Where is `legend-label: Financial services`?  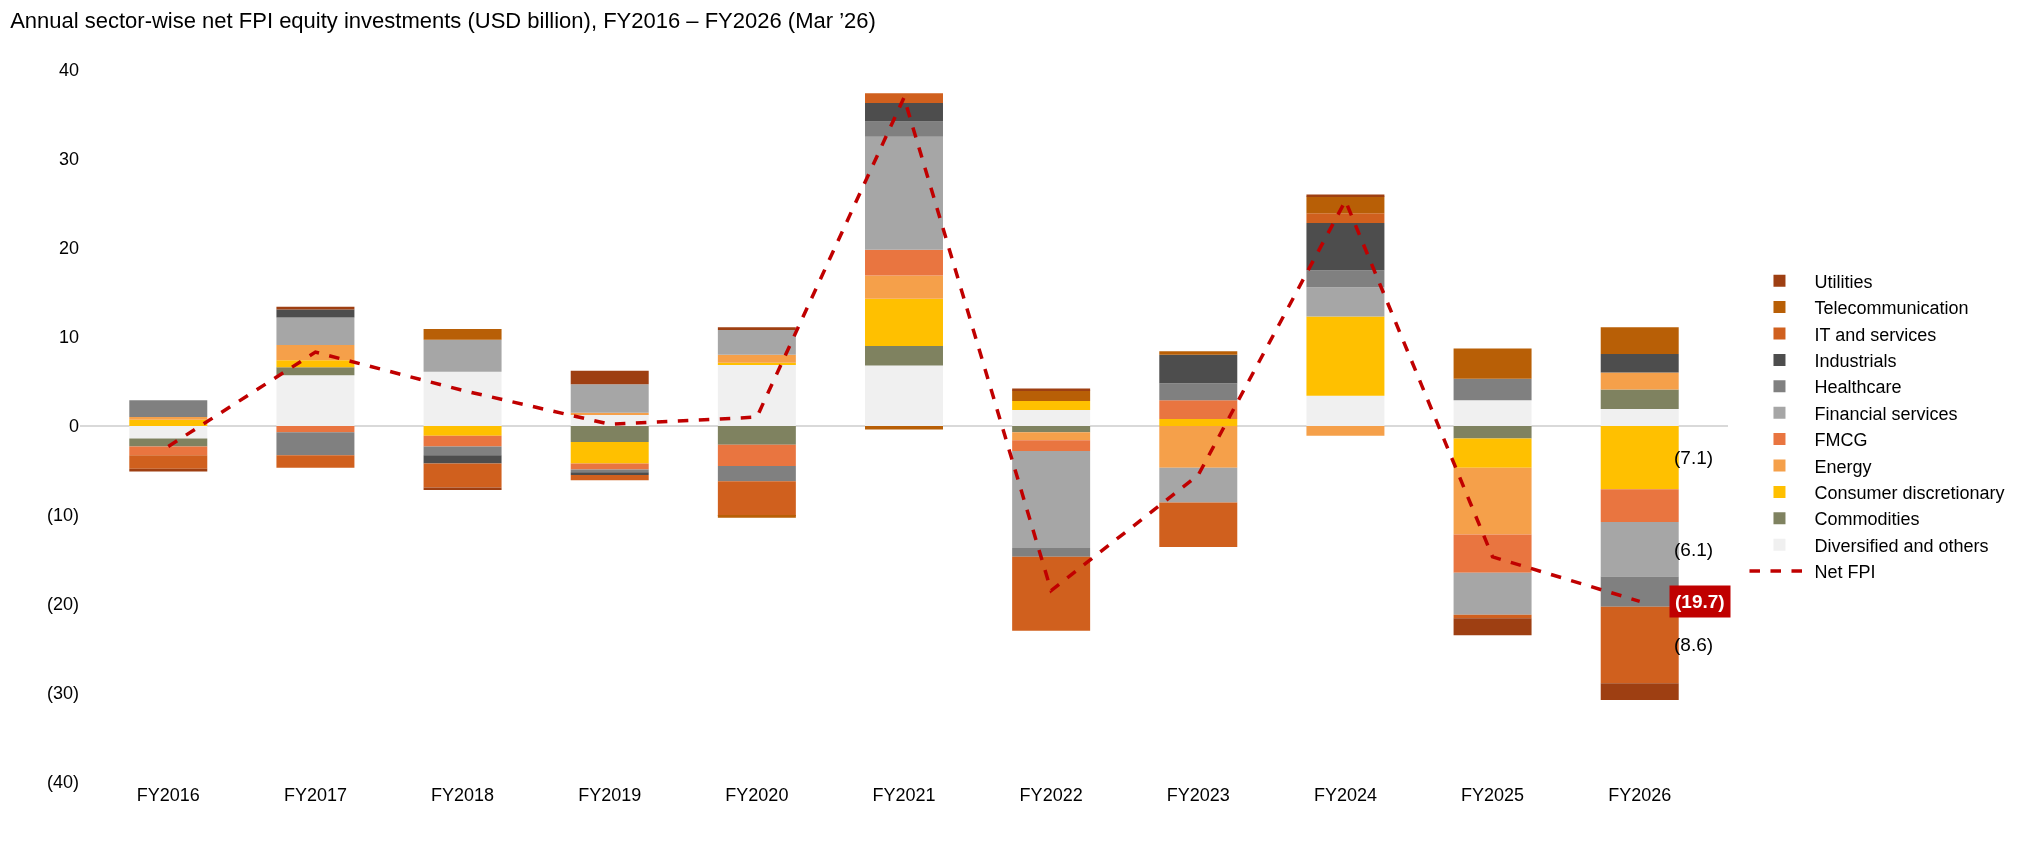 legend-label: Financial services is located at coordinates (1886, 413).